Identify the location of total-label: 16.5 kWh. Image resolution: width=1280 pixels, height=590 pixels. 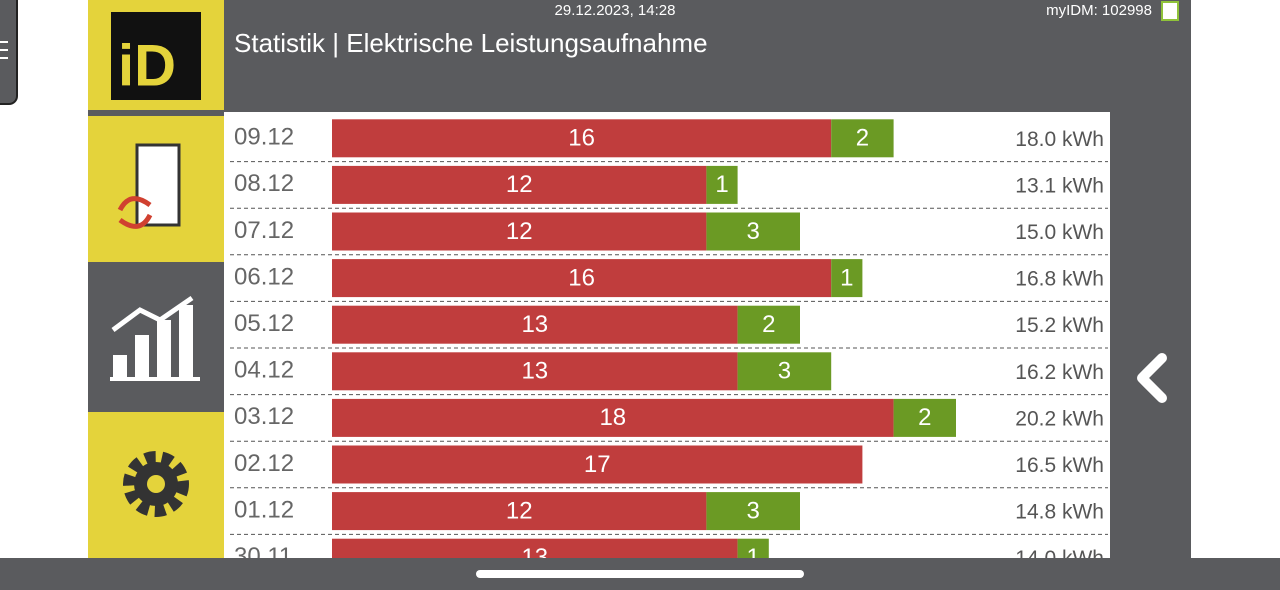
(1059, 465).